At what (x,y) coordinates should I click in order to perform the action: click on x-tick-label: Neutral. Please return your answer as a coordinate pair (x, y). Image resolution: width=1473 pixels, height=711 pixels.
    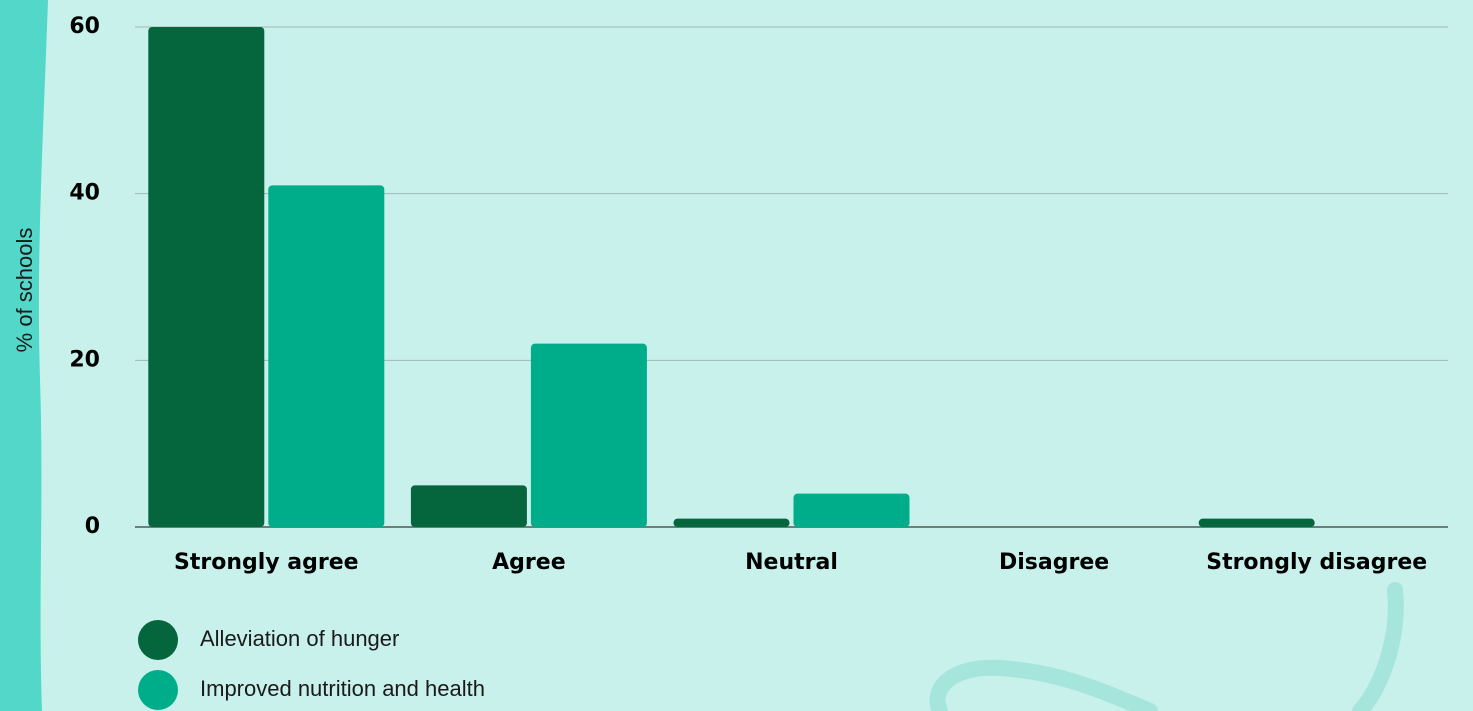
    Looking at the image, I should click on (791, 562).